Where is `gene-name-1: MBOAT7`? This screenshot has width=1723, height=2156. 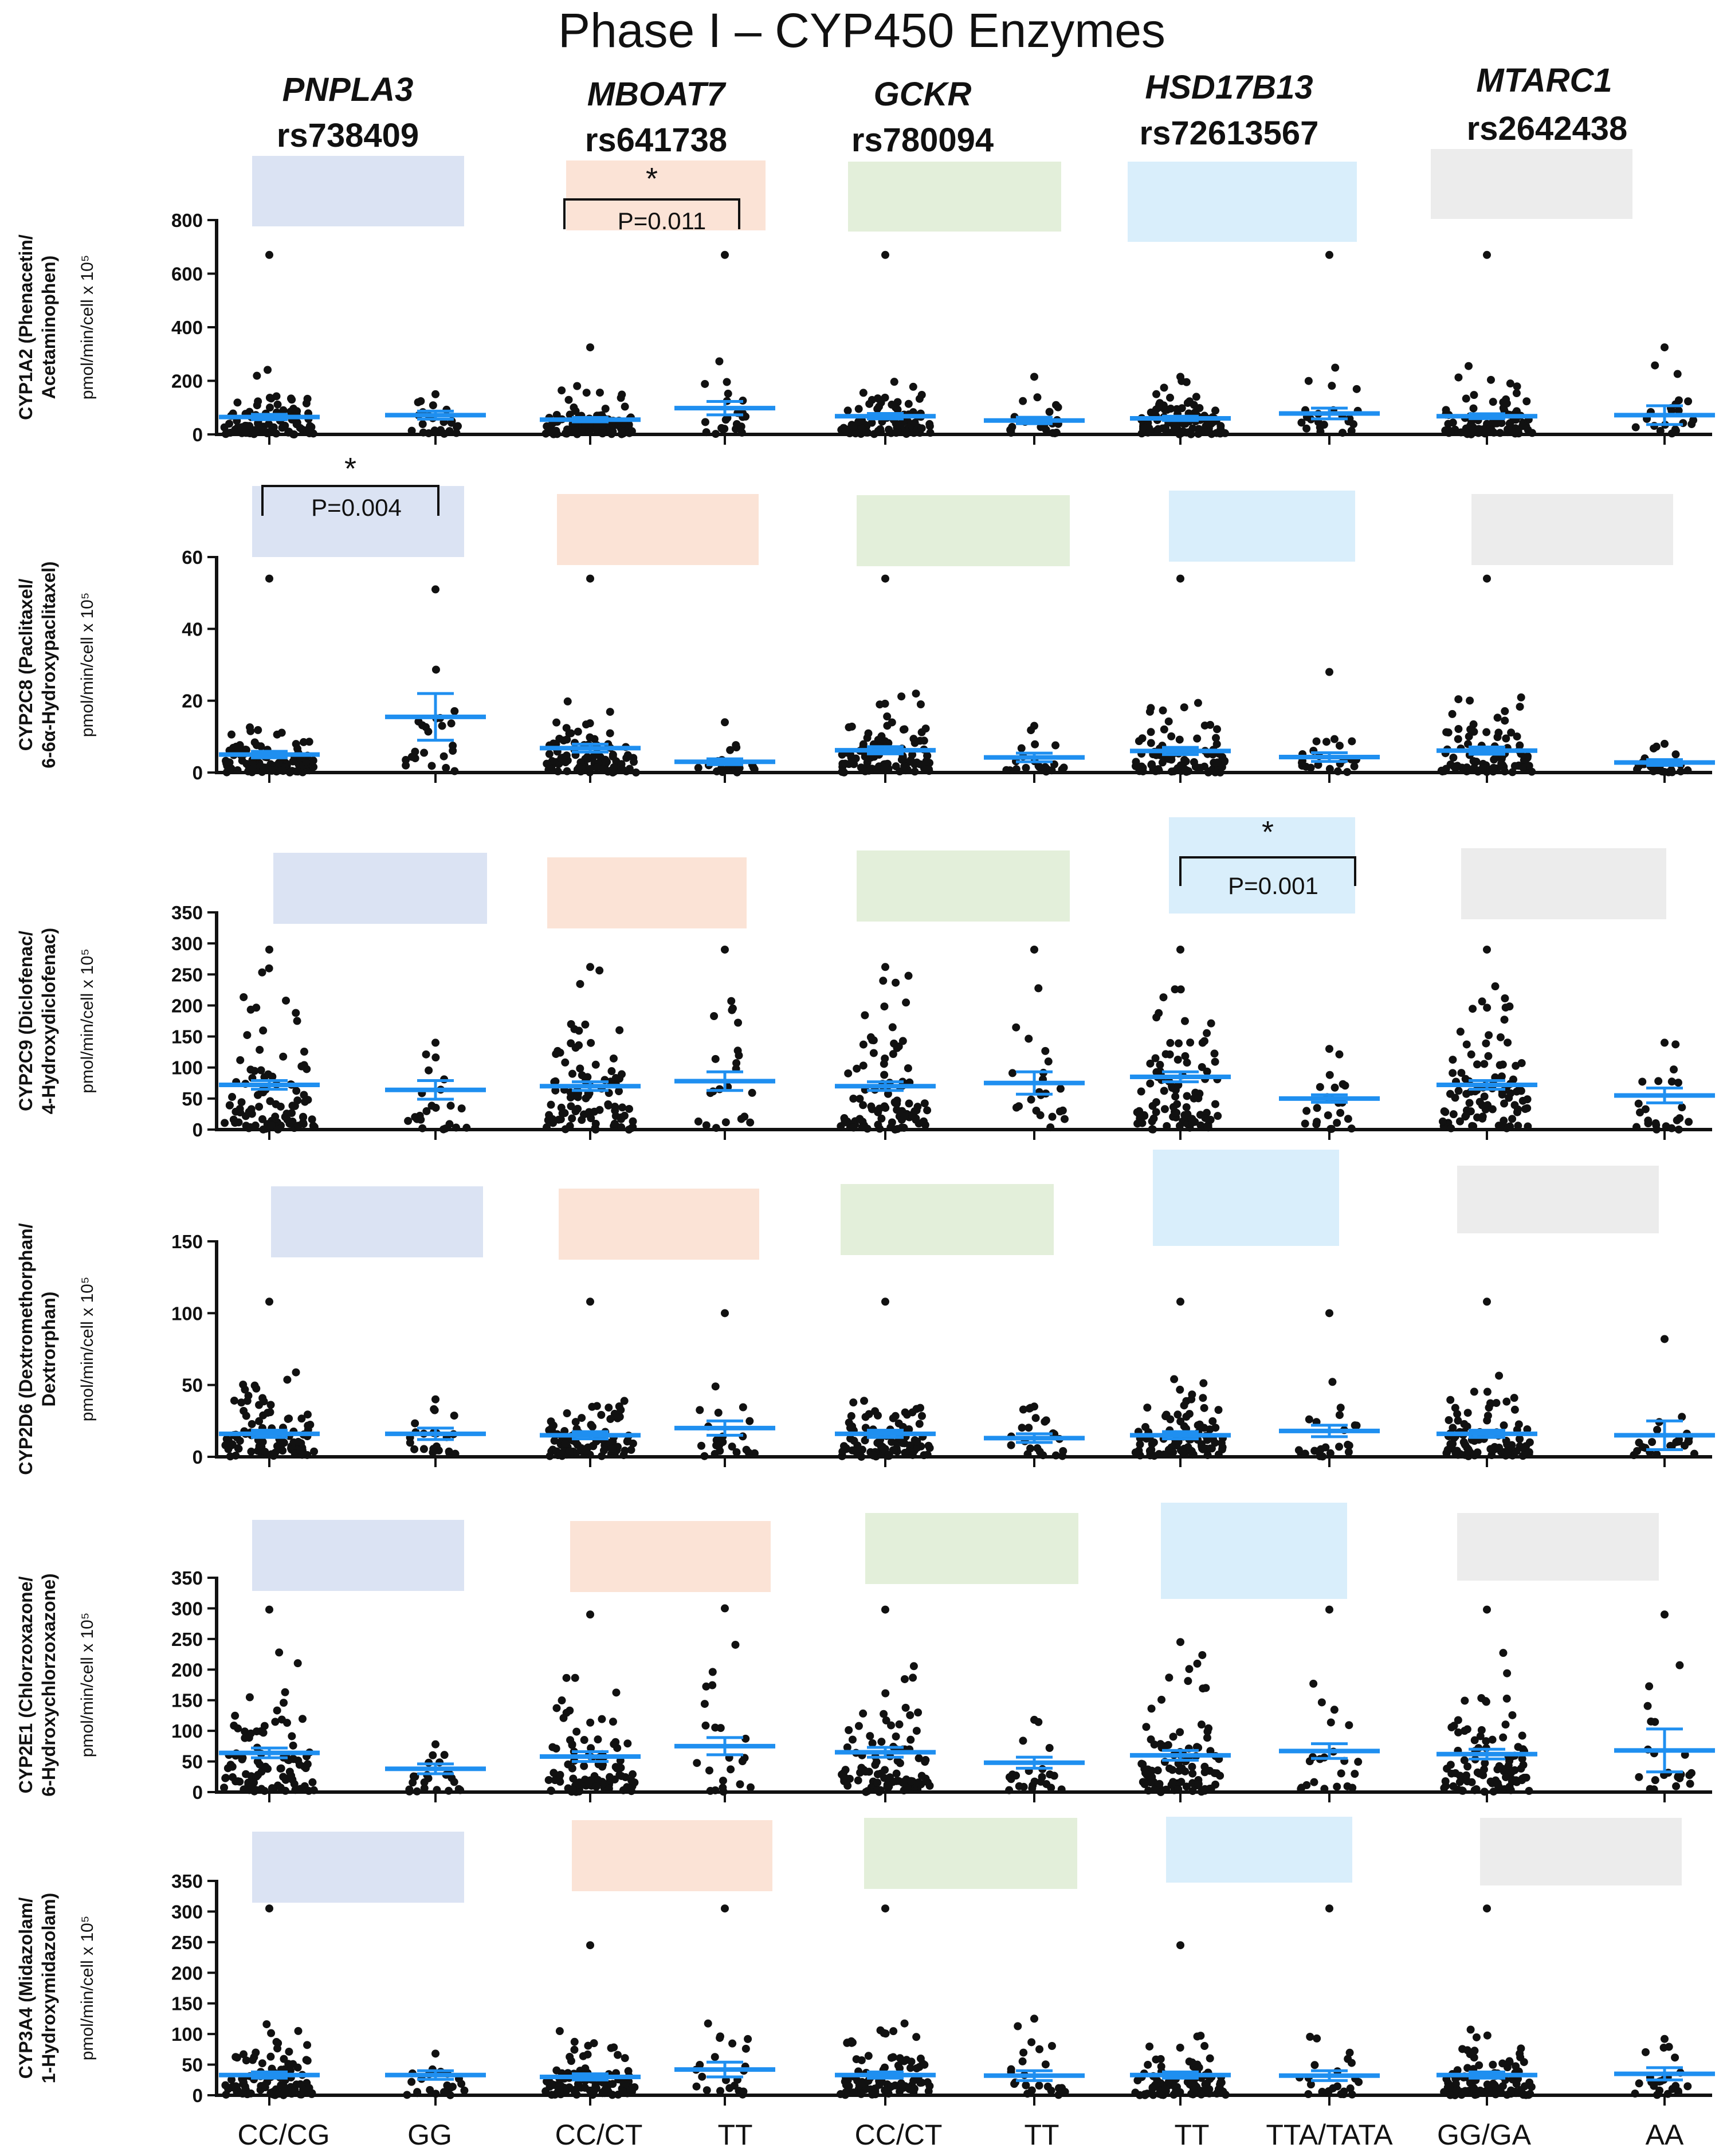
gene-name-1: MBOAT7 is located at coordinates (657, 94).